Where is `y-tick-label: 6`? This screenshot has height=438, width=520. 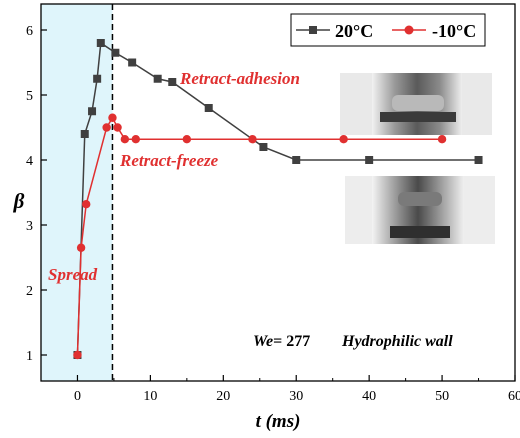 y-tick-label: 6 is located at coordinates (29, 31).